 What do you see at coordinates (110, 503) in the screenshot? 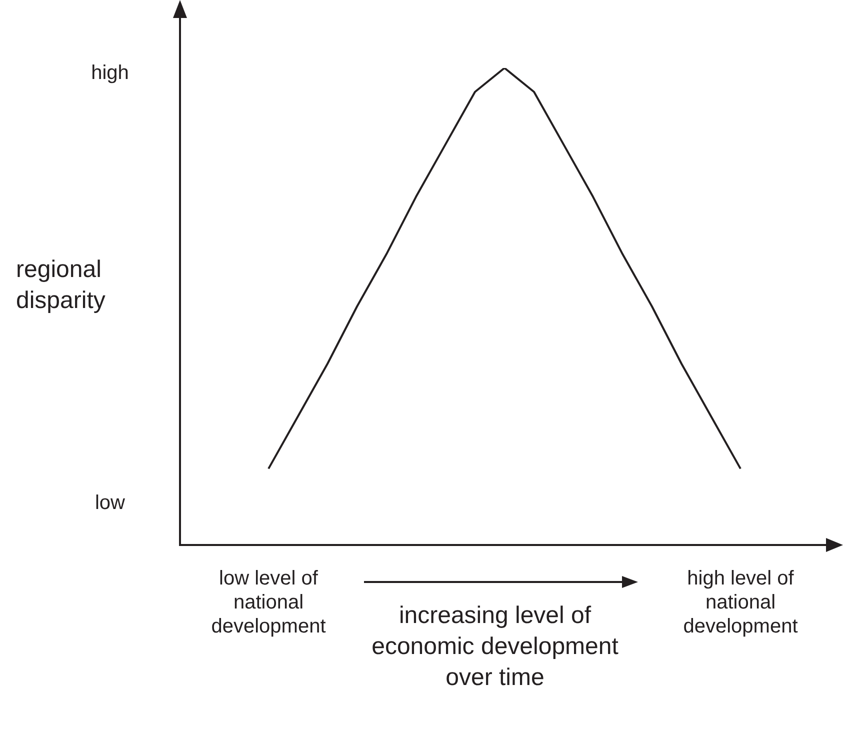
I see `text: low` at bounding box center [110, 503].